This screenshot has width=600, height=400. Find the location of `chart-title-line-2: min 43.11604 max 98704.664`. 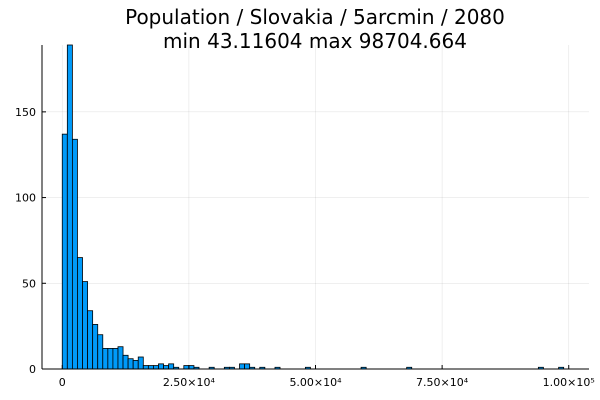

chart-title-line-2: min 43.11604 max 98704.664 is located at coordinates (315, 41).